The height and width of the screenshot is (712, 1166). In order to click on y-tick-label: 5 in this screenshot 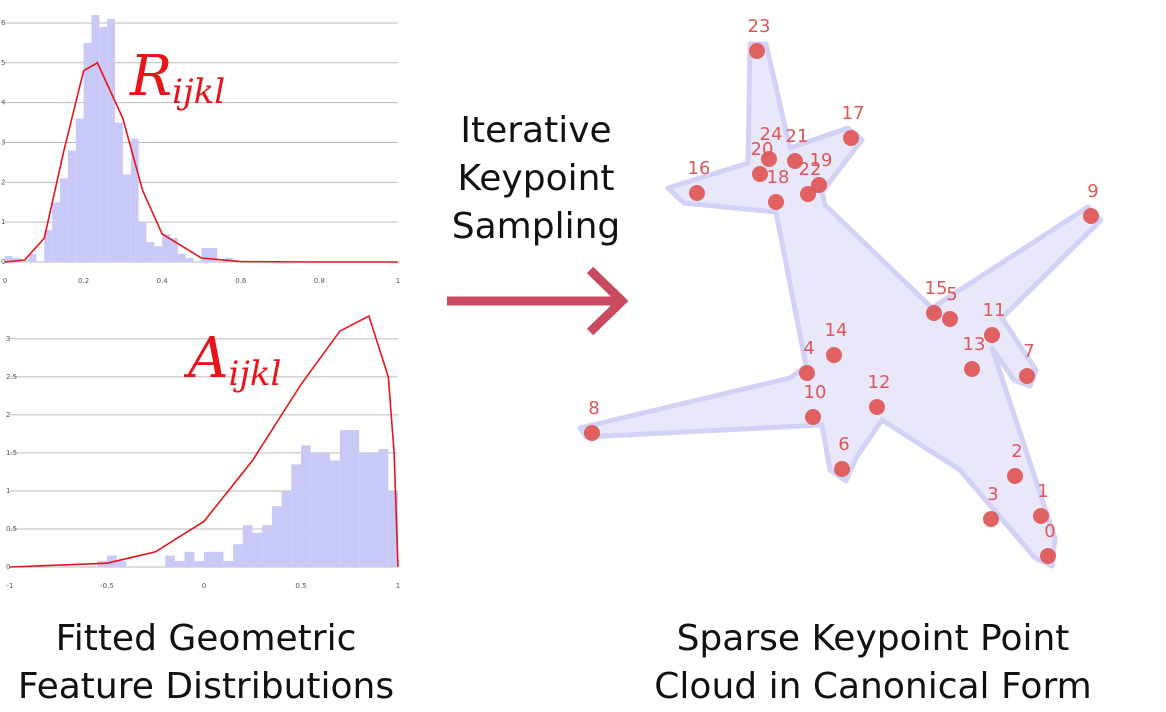, I will do `click(3, 63)`.